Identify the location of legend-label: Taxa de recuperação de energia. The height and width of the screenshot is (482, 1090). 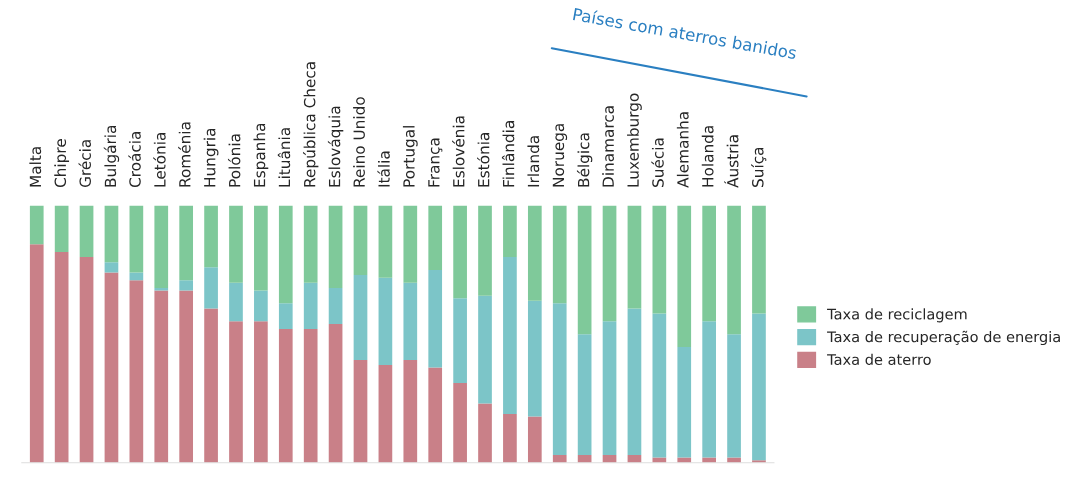
(943, 338).